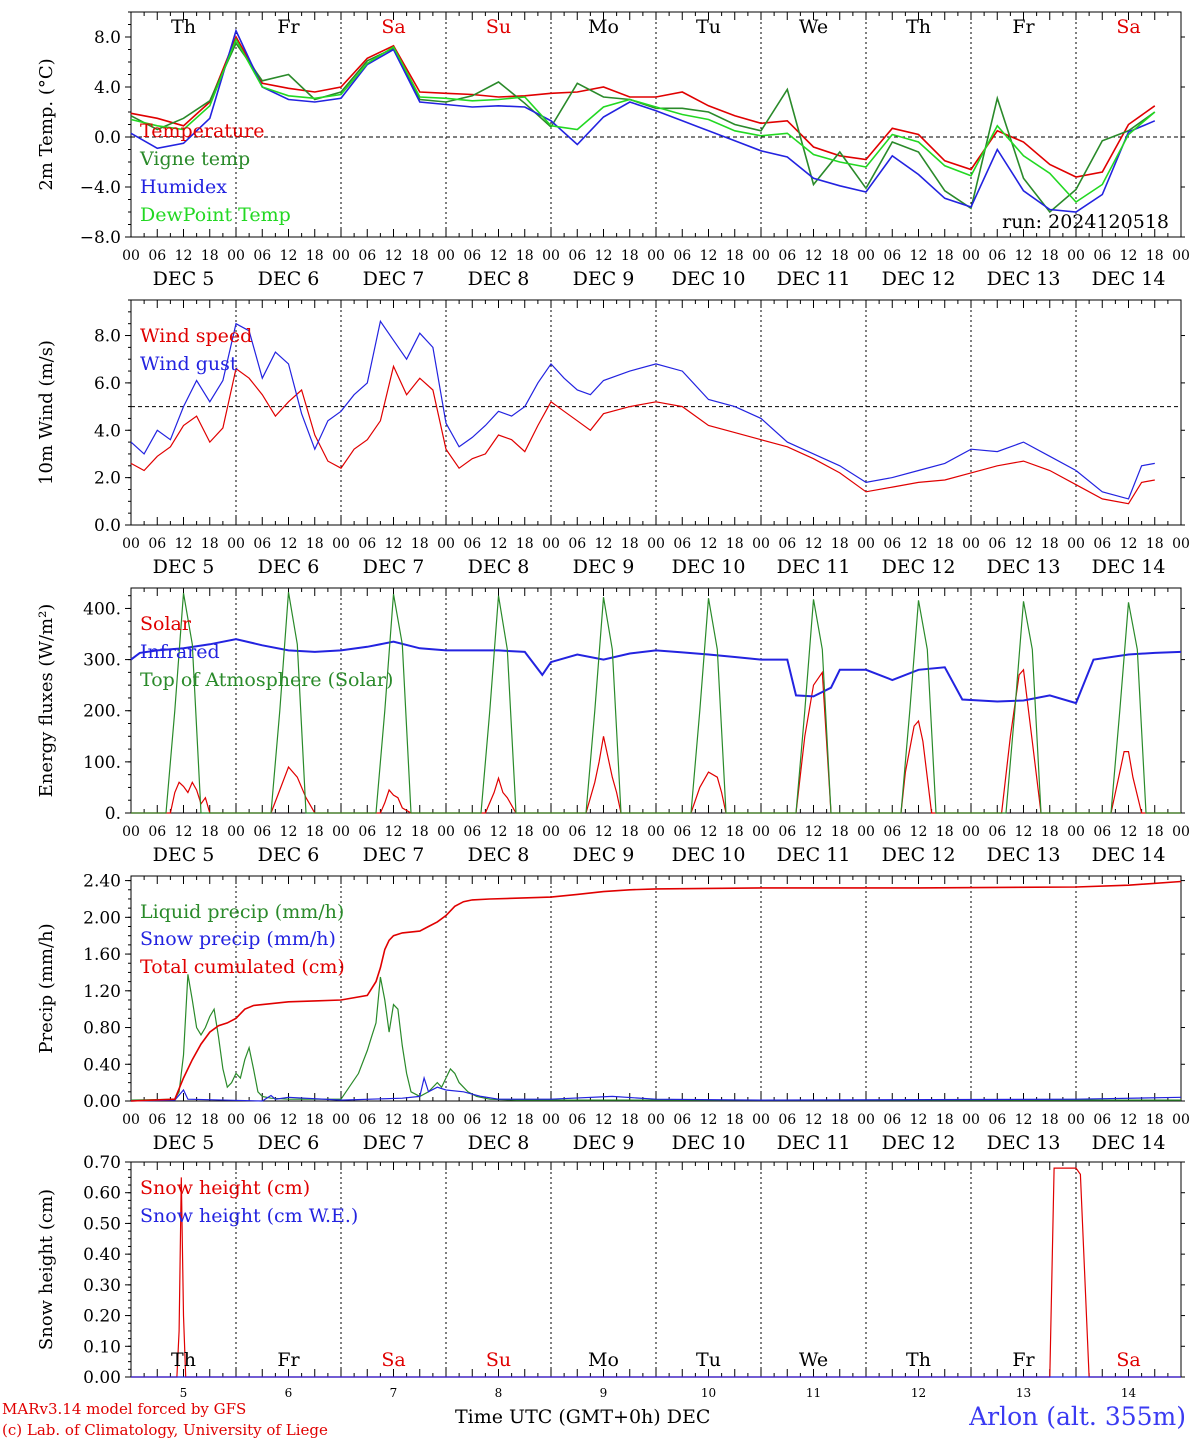  I want to click on y-axis-label: 10m Wind (m/s), so click(46, 412).